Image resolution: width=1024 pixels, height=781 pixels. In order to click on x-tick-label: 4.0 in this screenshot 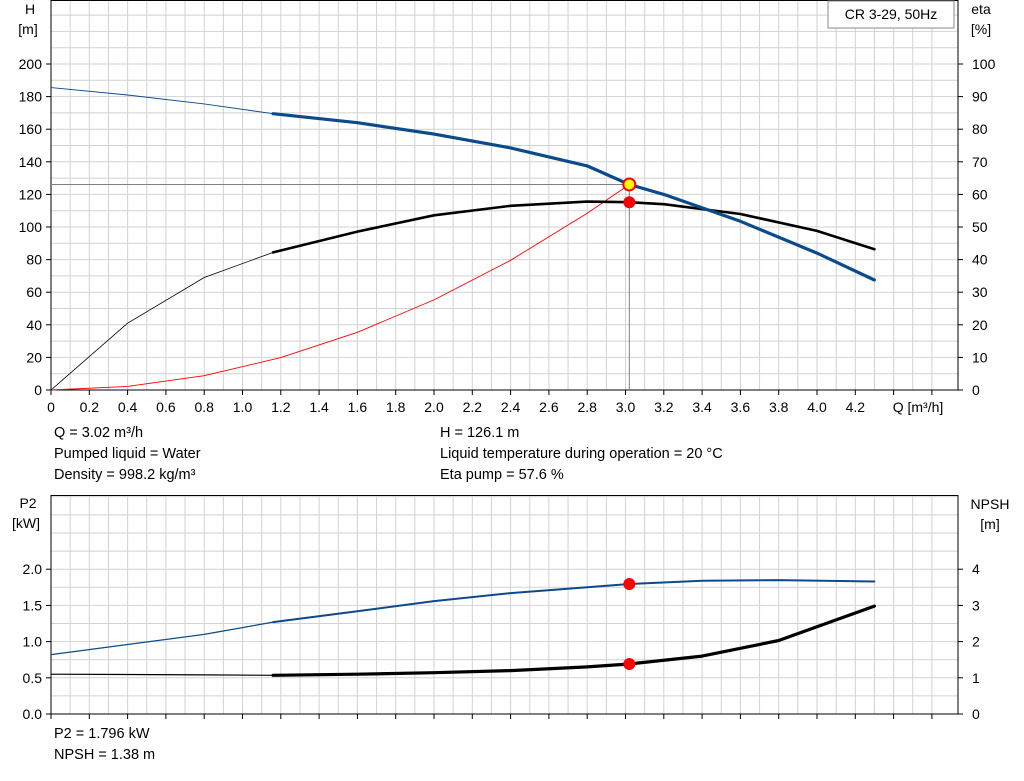, I will do `click(817, 407)`.